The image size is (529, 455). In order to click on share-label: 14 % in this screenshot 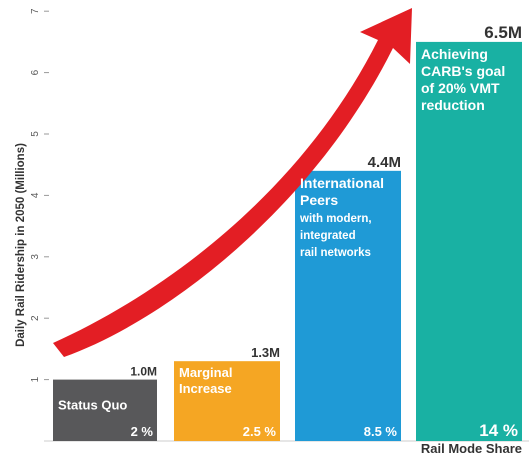, I will do `click(498, 430)`.